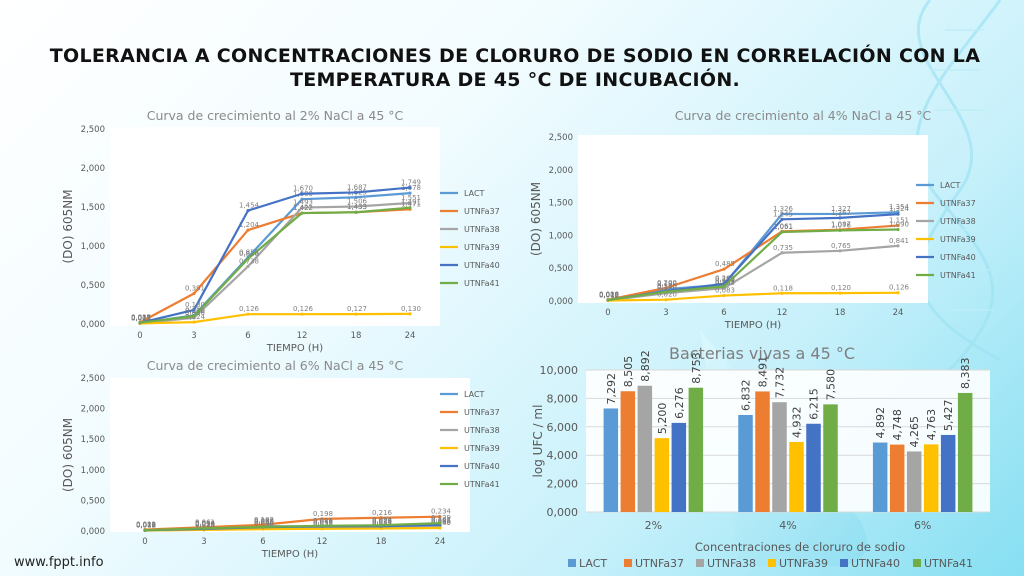 This screenshot has width=1024, height=576. I want to click on y-tick-label: 8,000, so click(563, 398).